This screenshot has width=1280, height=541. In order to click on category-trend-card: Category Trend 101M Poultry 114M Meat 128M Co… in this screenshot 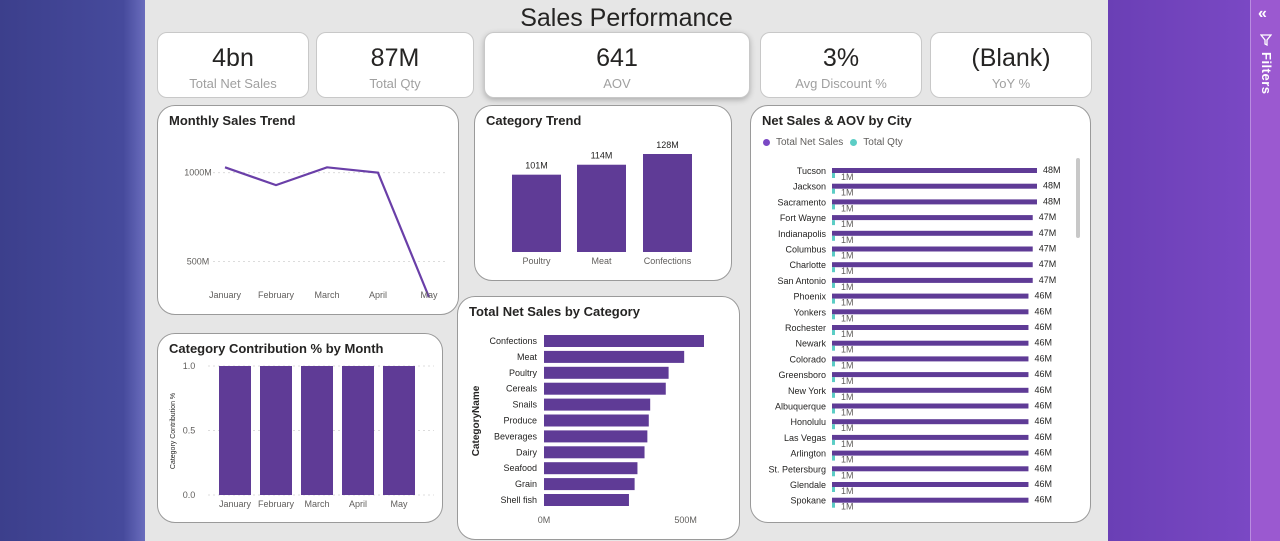, I will do `click(603, 193)`.